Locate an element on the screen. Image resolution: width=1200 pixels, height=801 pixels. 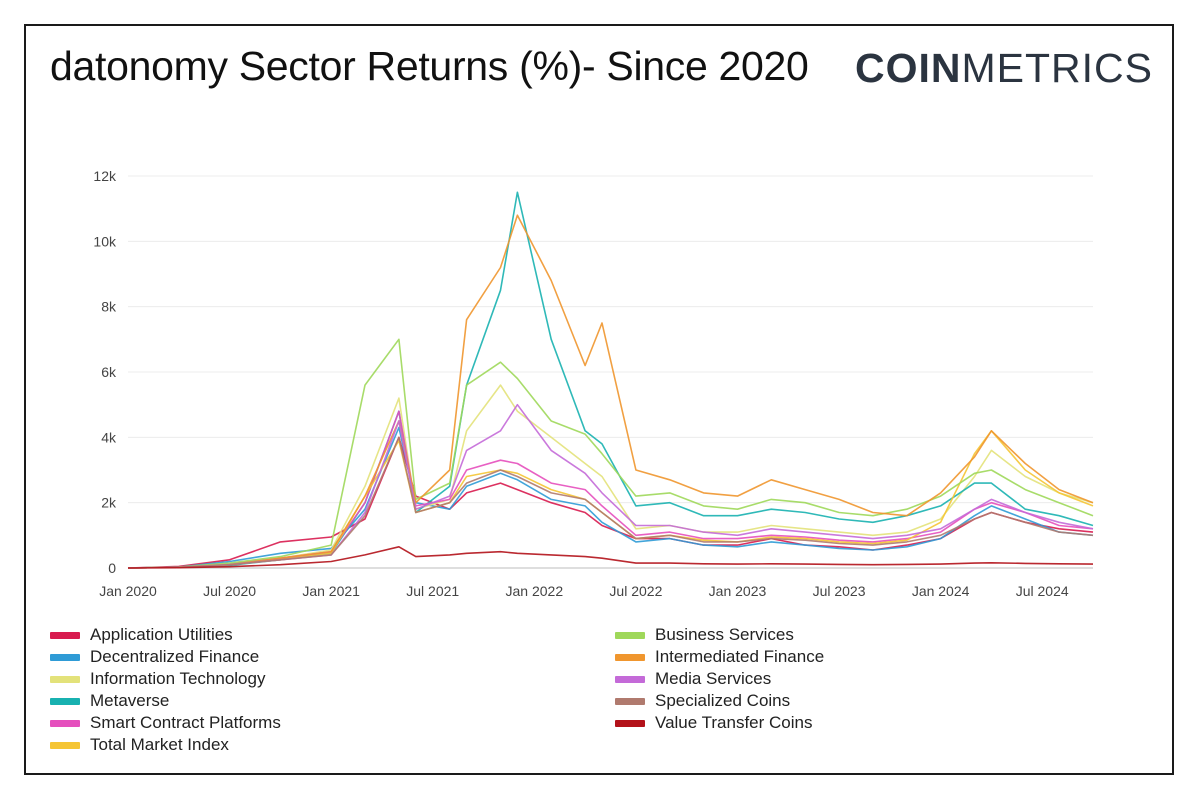
legend-item: Specialized Coins is located at coordinates (702, 701).